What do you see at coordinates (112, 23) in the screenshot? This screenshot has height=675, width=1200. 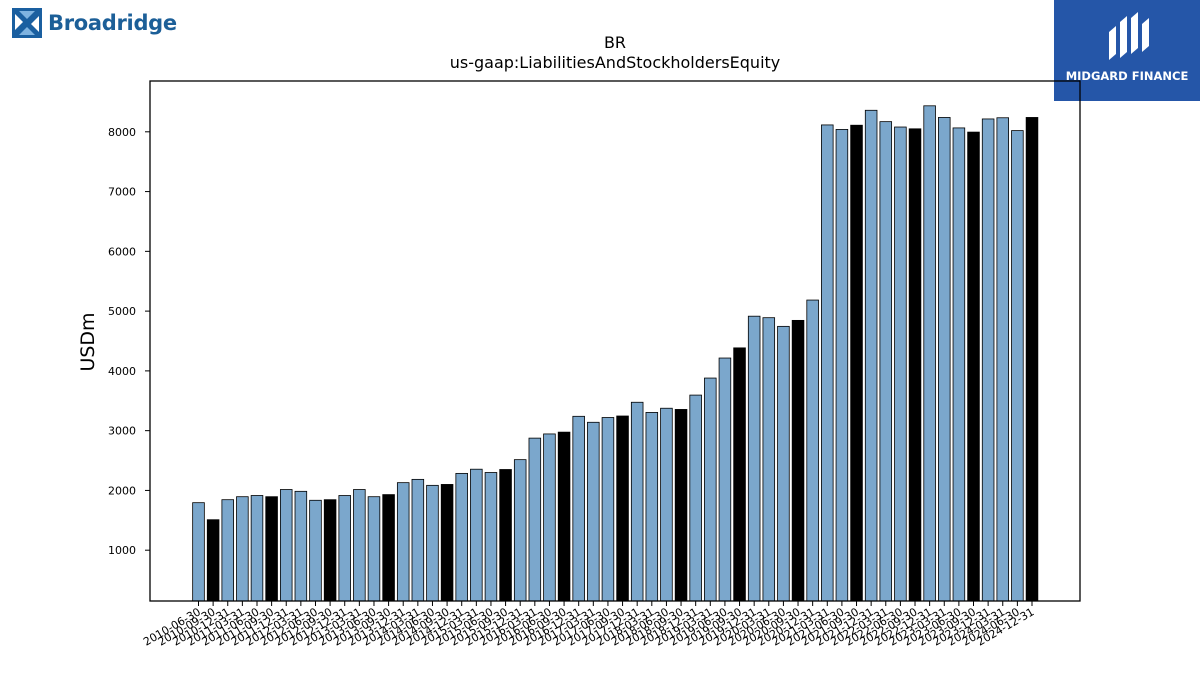 I see `broadridge-wordmark: Broadridge` at bounding box center [112, 23].